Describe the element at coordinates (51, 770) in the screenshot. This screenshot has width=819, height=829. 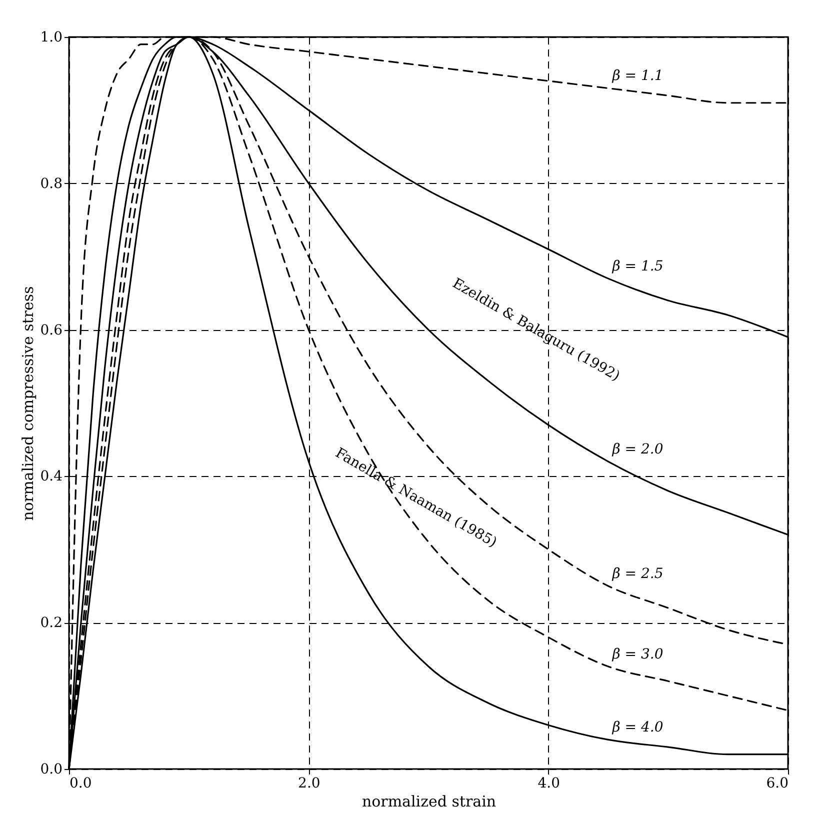
I see `y-tick-label: 0.0` at that location.